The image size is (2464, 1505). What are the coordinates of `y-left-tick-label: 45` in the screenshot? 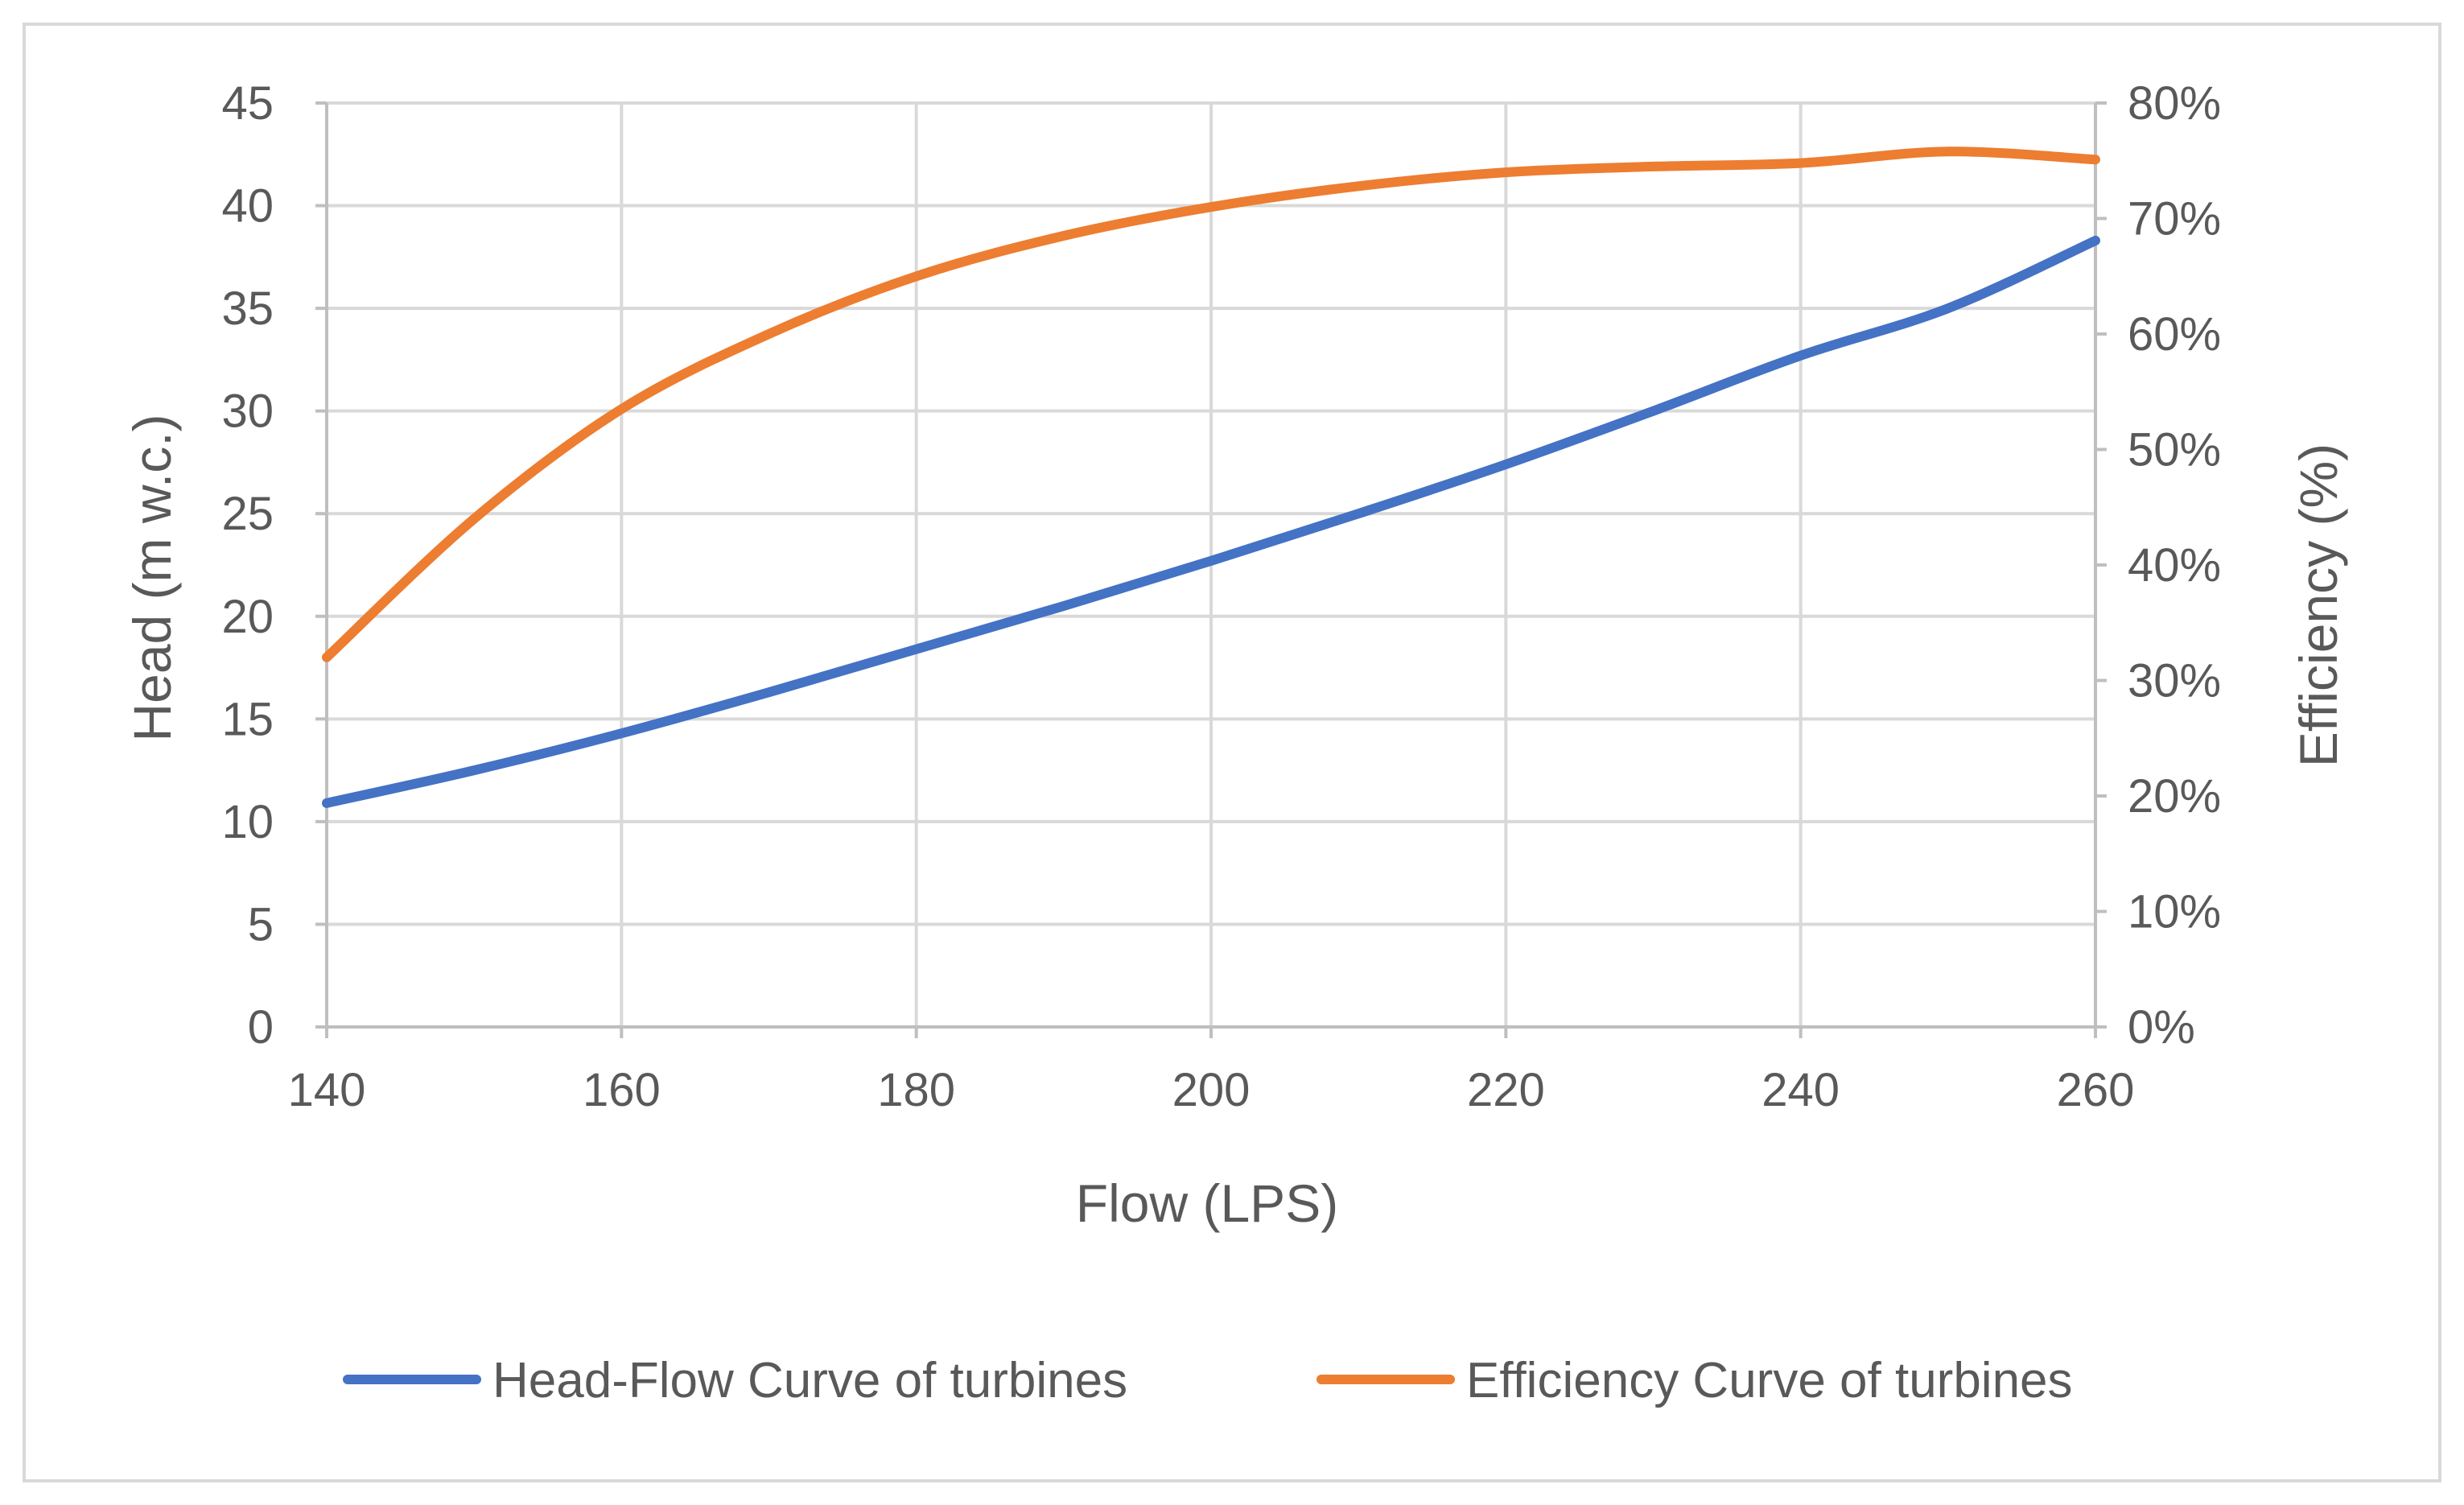 It's located at (247, 103).